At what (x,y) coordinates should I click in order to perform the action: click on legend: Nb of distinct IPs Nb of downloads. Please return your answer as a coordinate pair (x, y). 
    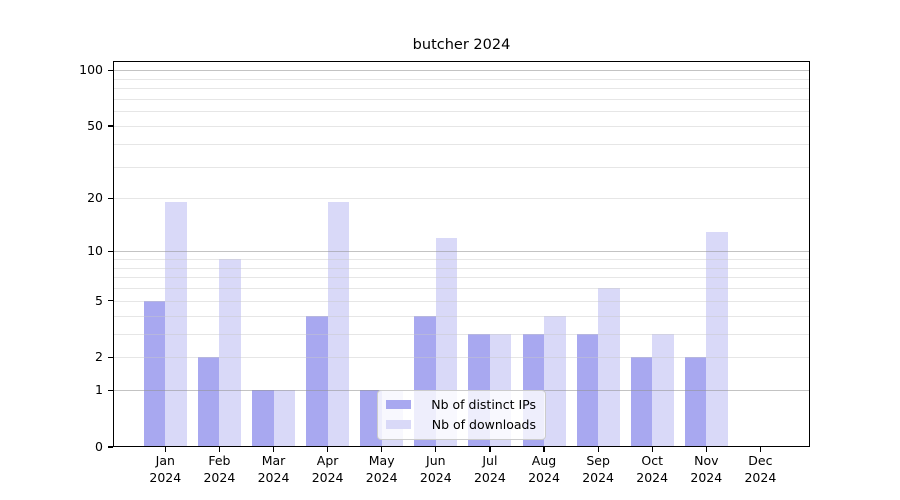
    Looking at the image, I should click on (461, 415).